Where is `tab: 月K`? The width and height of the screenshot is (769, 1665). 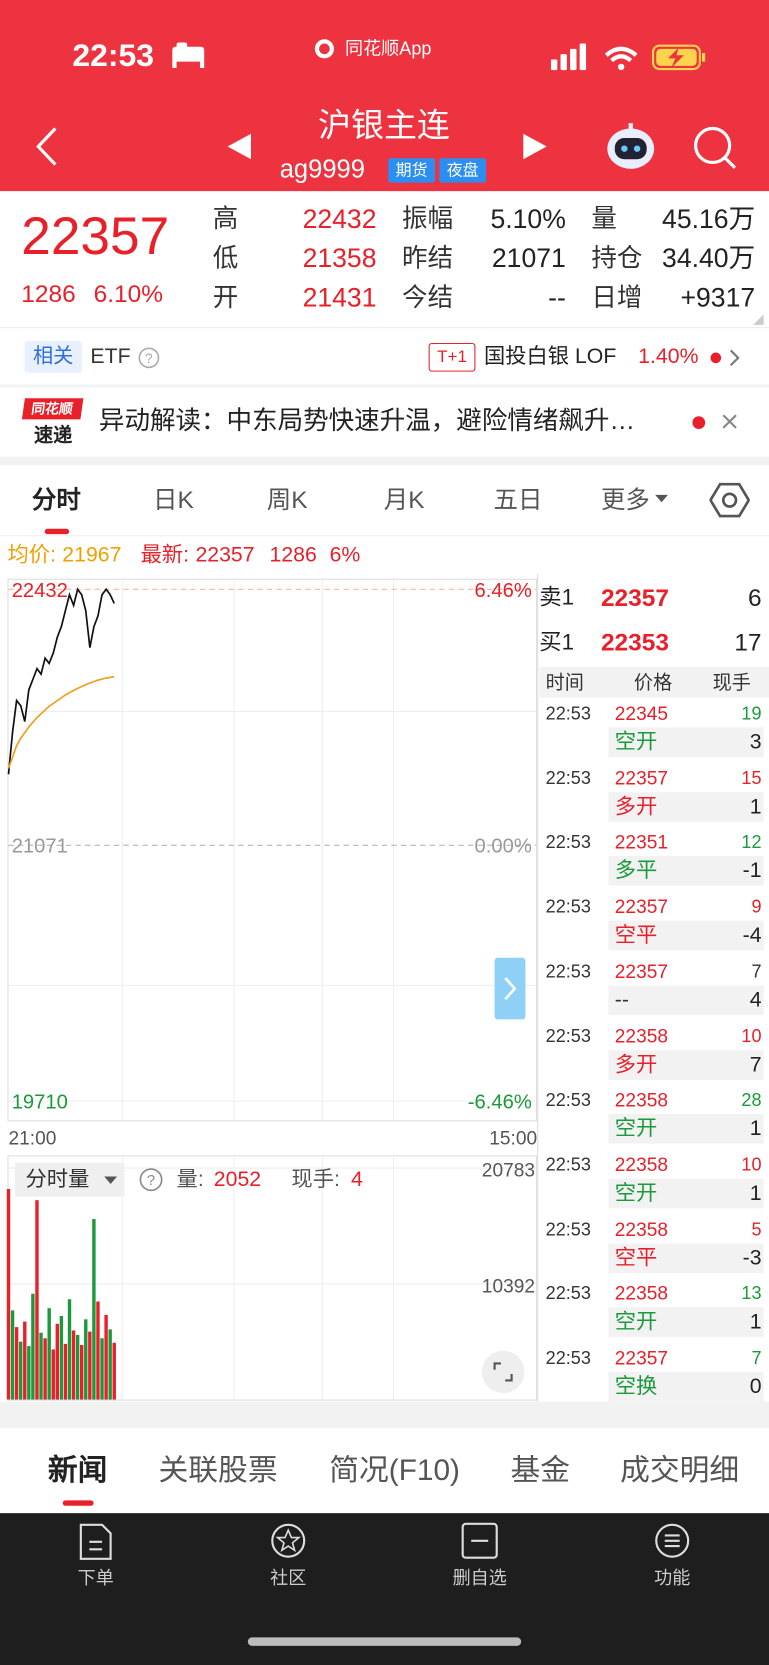
tab: 月K is located at coordinates (404, 499).